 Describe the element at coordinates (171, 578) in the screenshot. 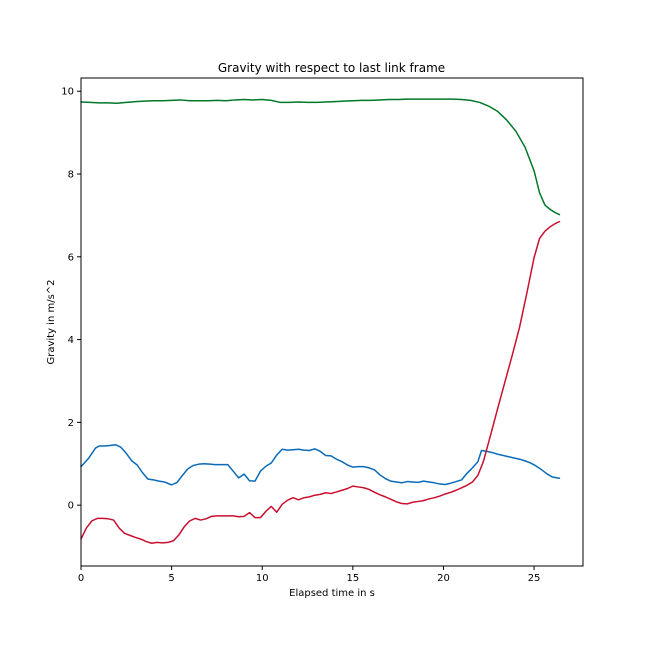

I see `x-tick-label: 5` at that location.